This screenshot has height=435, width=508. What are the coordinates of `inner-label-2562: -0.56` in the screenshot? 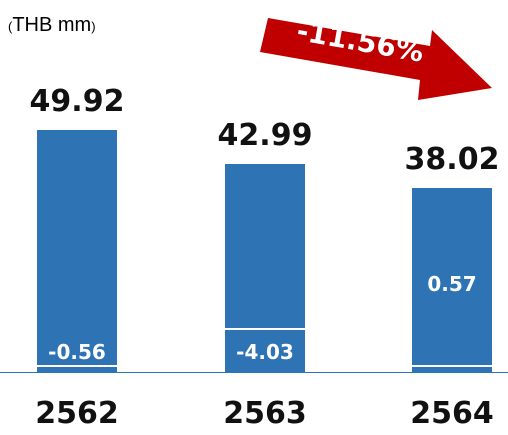 It's located at (77, 352).